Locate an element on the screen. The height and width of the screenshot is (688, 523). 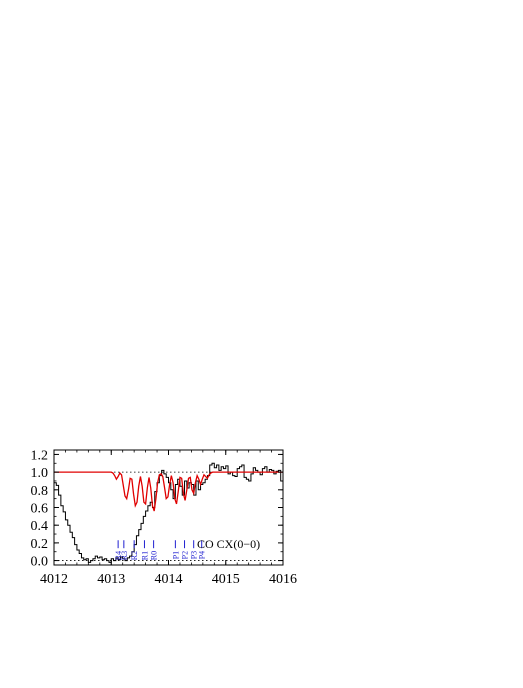
y-tick-label: 0.6 is located at coordinates (40, 509).